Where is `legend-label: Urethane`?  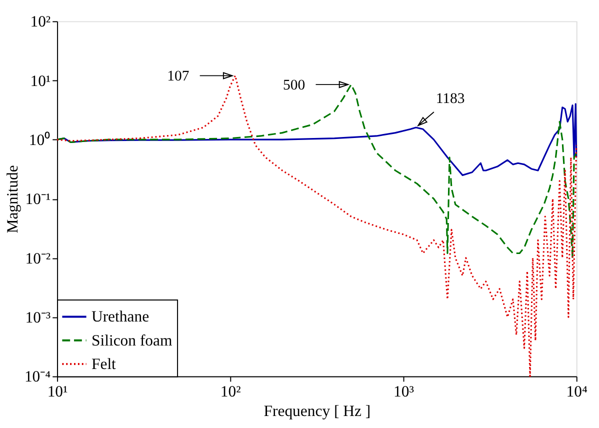
legend-label: Urethane is located at coordinates (120, 317).